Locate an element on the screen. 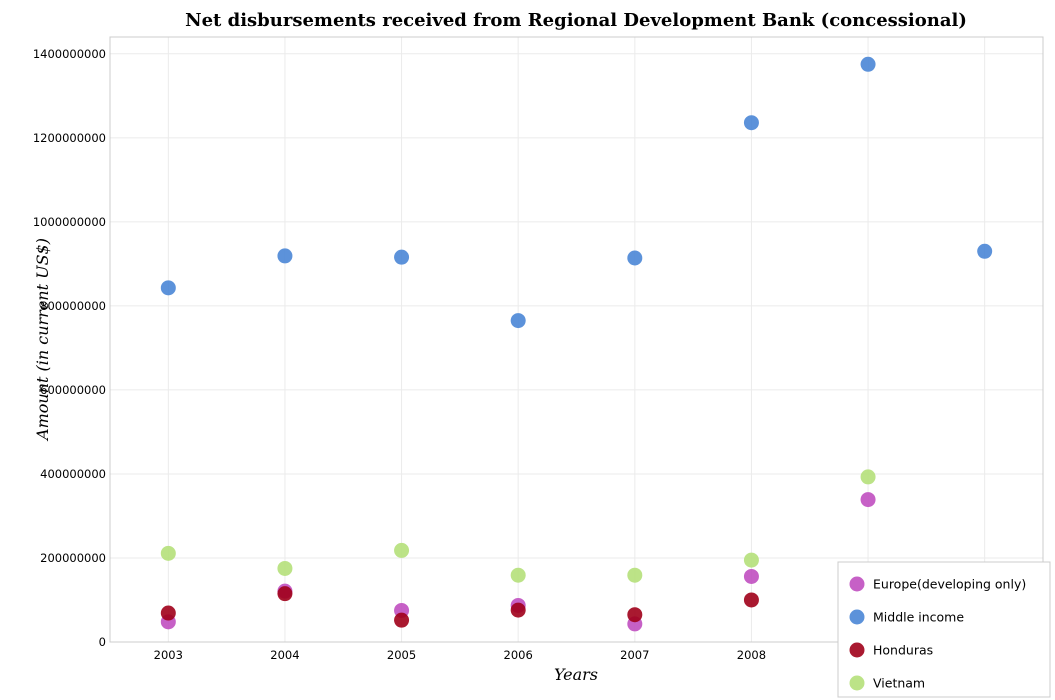 The width and height of the screenshot is (1055, 700). legend-label: Honduras is located at coordinates (903, 650).